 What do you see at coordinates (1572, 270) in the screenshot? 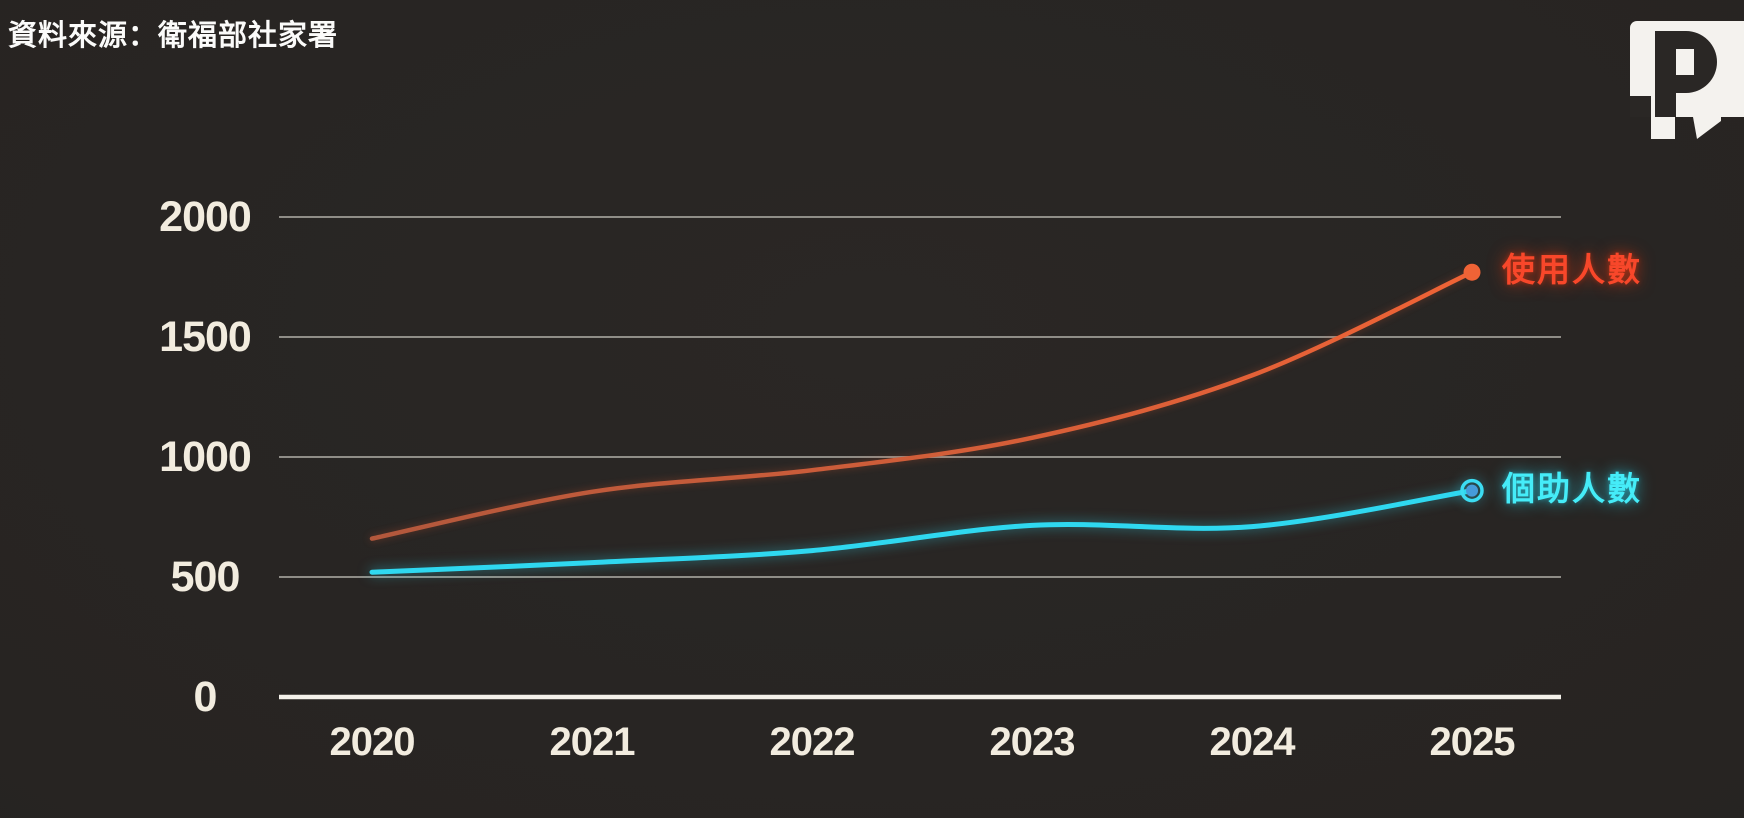
I see `series-label-users: 使用人數` at bounding box center [1572, 270].